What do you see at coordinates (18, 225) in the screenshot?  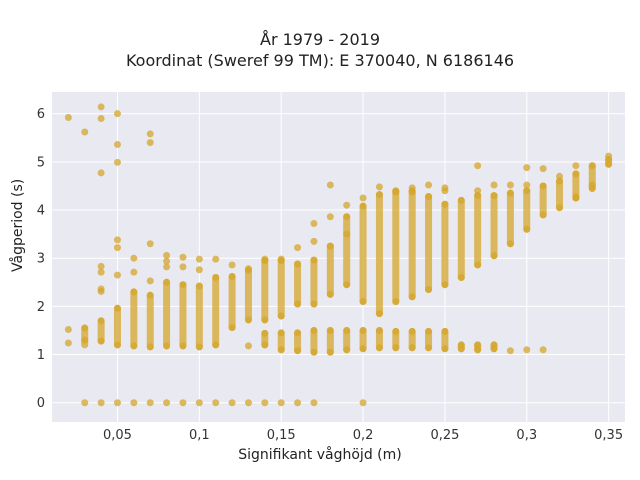 I see `y-axis-label: Vågperiod (s)` at bounding box center [18, 225].